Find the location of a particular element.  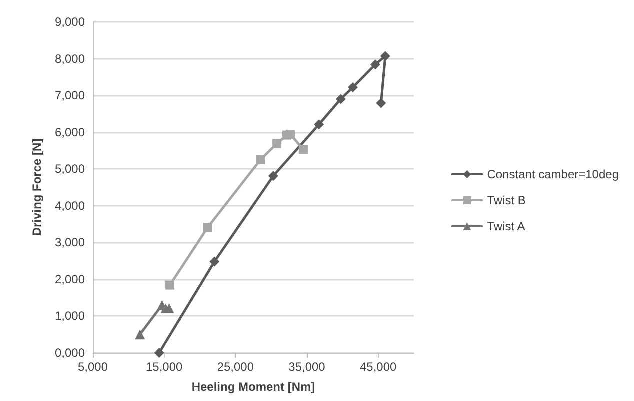

x-tick-label: 5,000 is located at coordinates (93, 367).